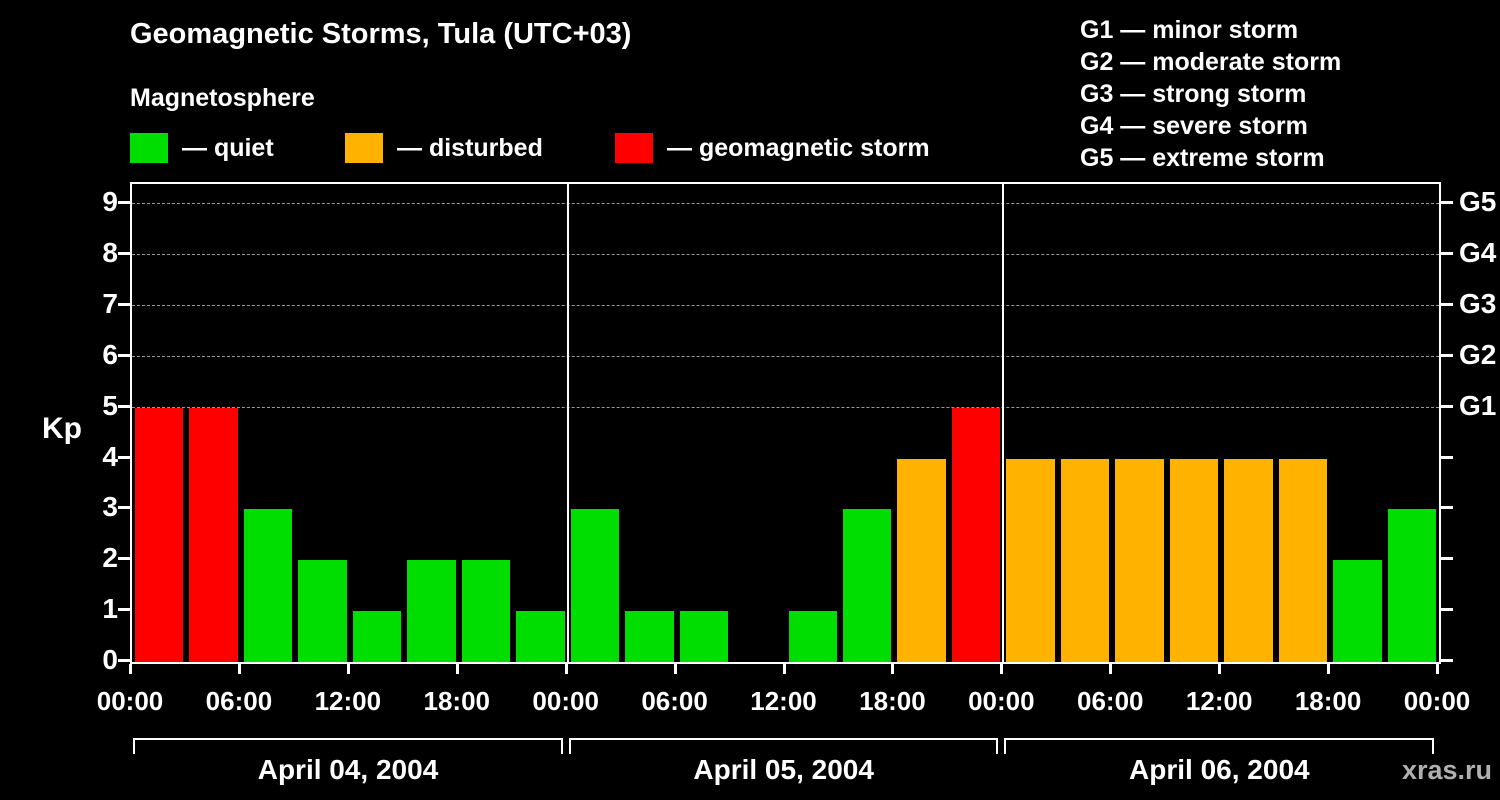  I want to click on gridline-kp7, so click(785, 306).